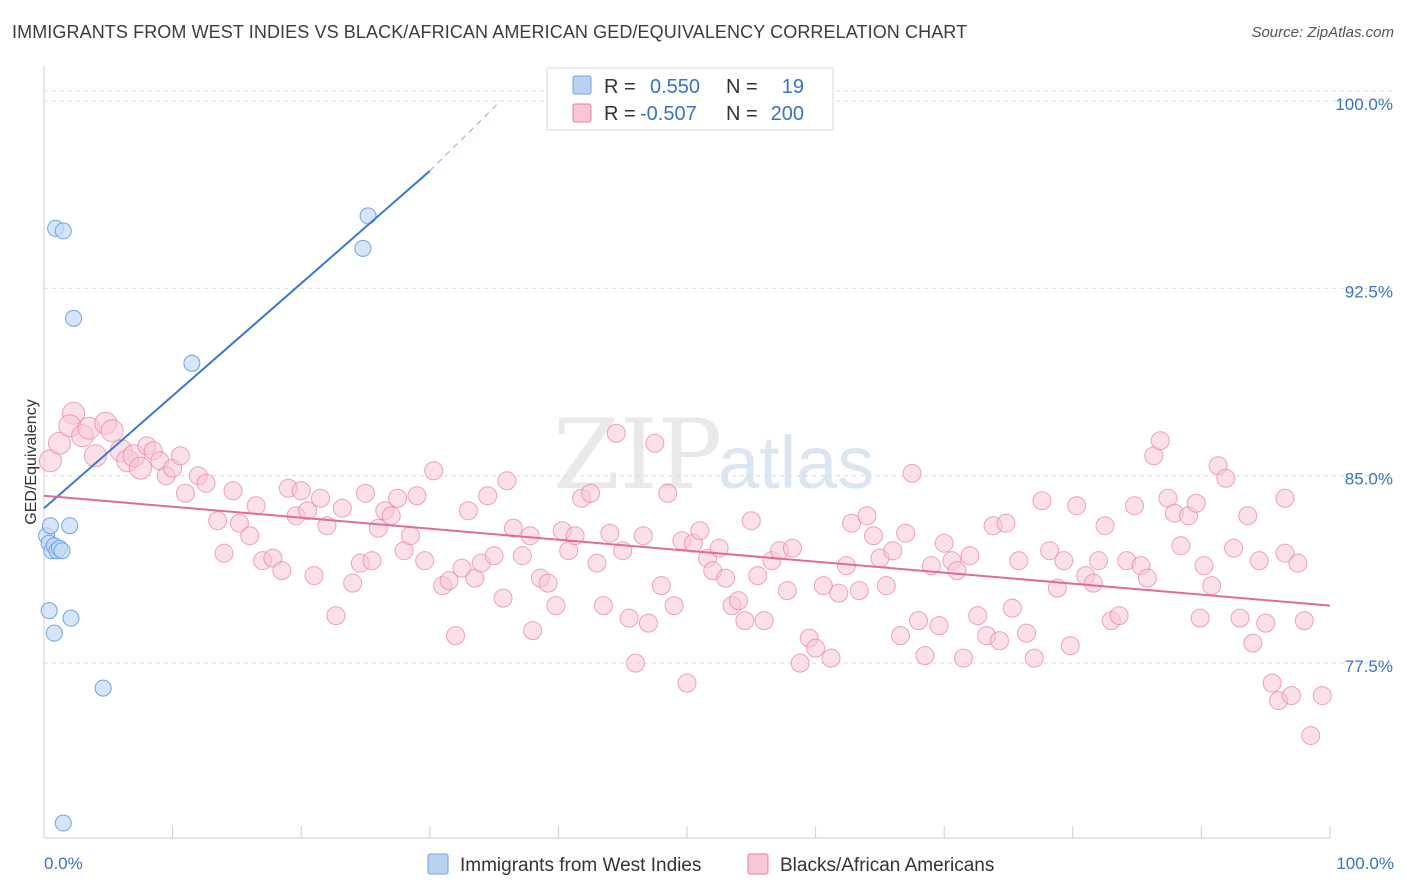  I want to click on legend-swatch-blacks, so click(582, 113).